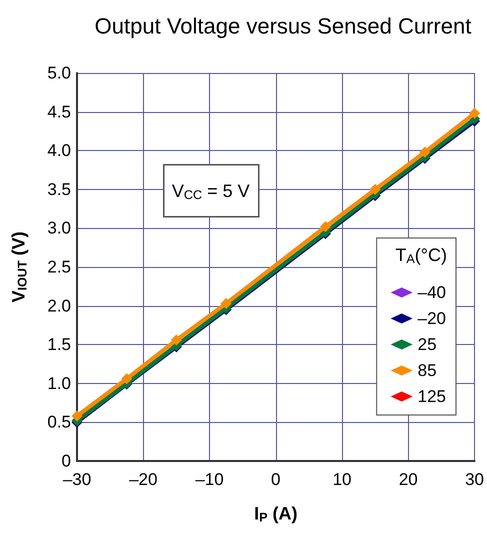 Image resolution: width=487 pixels, height=544 pixels. I want to click on x-tick-label: –20, so click(143, 479).